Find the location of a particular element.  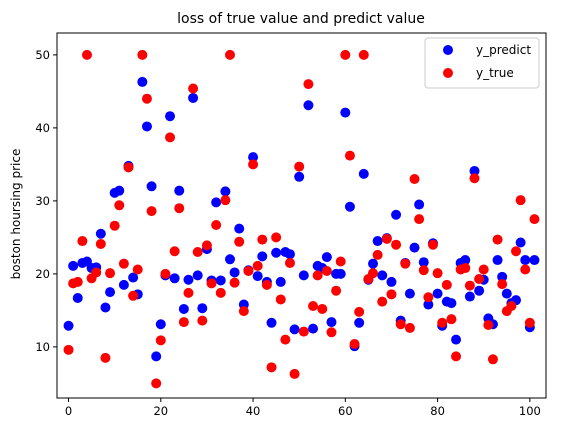

x-tick-label: 40 is located at coordinates (253, 411).